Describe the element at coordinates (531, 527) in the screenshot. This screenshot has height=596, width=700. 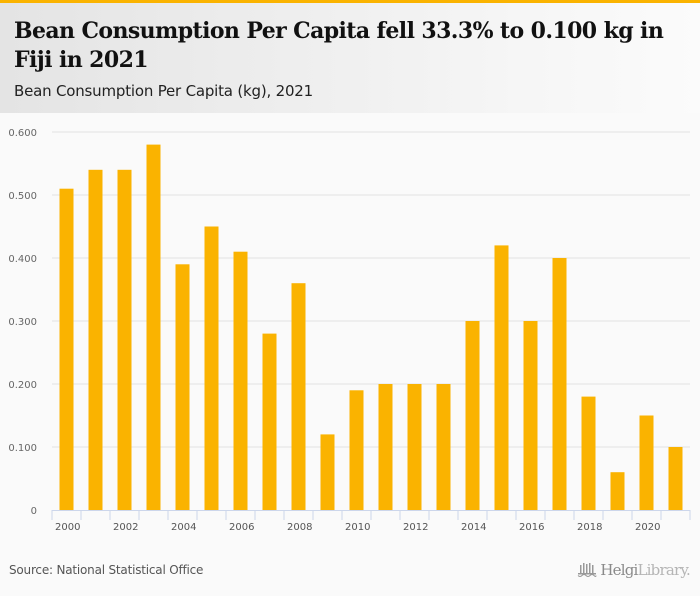
I see `x-tick-label: 2016` at that location.